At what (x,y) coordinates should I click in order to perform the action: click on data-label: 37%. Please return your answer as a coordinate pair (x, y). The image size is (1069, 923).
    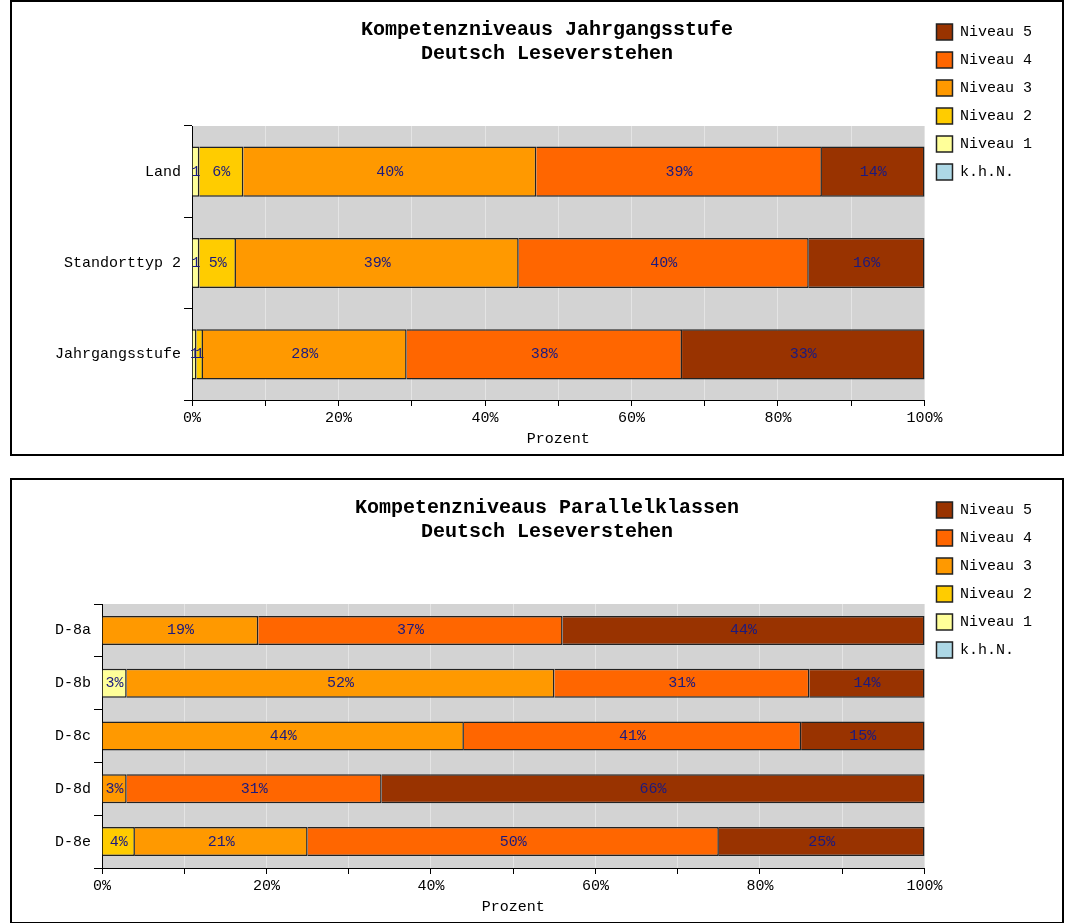
    Looking at the image, I should click on (410, 631).